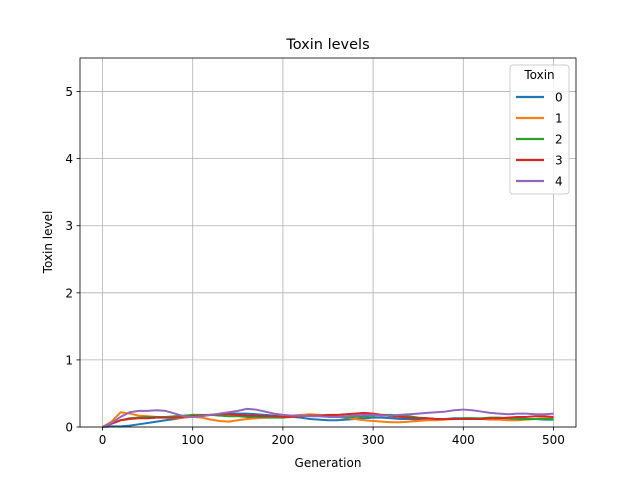 Image resolution: width=640 pixels, height=484 pixels. Describe the element at coordinates (559, 119) in the screenshot. I see `legend-label-1: 1` at that location.